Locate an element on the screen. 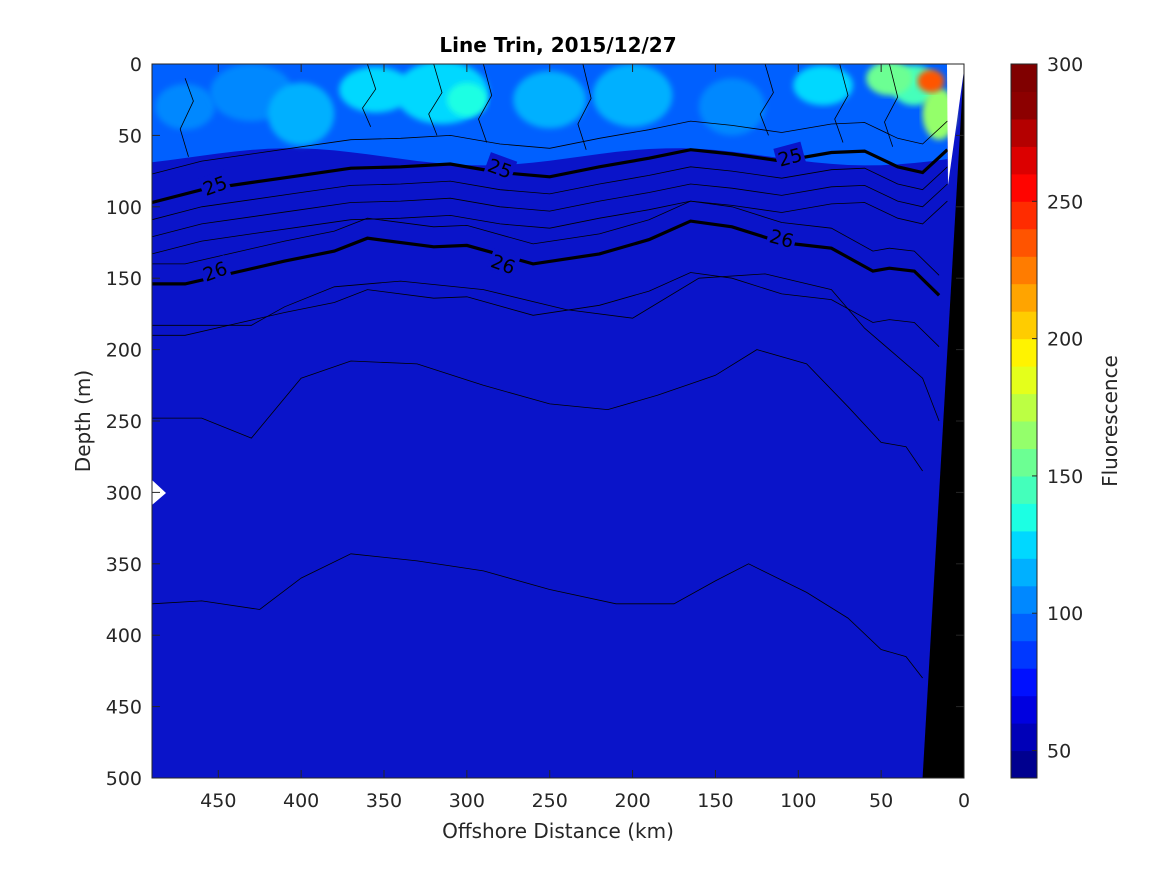 The height and width of the screenshot is (875, 1167). y-tick-label: 100 is located at coordinates (124, 208).